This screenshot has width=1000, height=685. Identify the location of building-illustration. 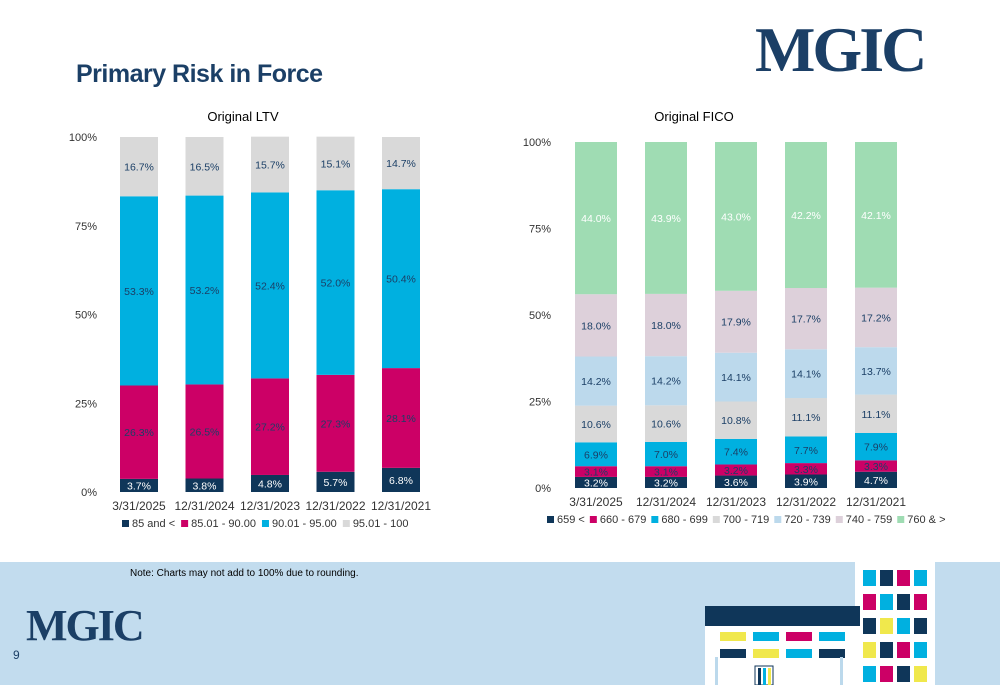
(820, 623).